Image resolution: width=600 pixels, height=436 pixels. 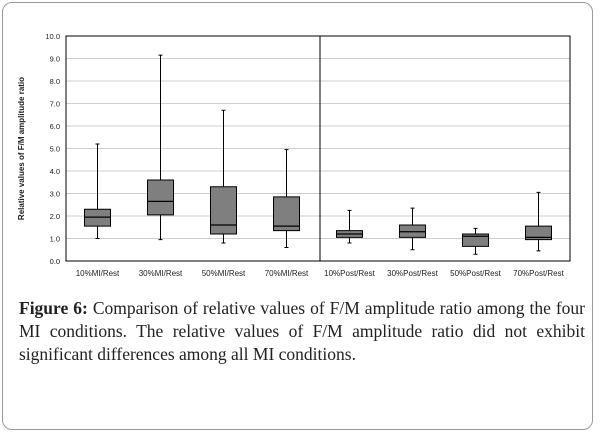 What do you see at coordinates (161, 273) in the screenshot?
I see `x-category-label: 30%MI/Rest` at bounding box center [161, 273].